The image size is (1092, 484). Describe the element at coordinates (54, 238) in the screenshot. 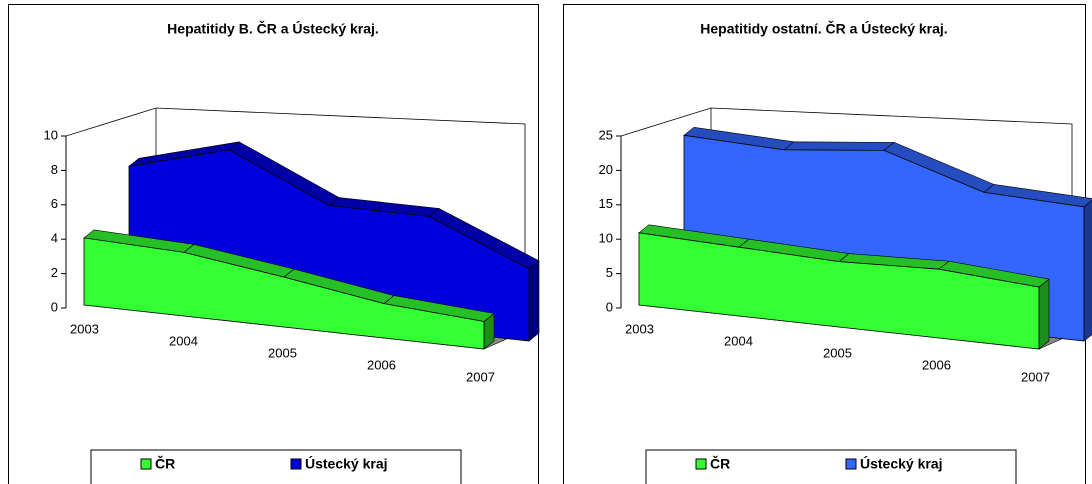

I see `y-tick-label: 4` at that location.